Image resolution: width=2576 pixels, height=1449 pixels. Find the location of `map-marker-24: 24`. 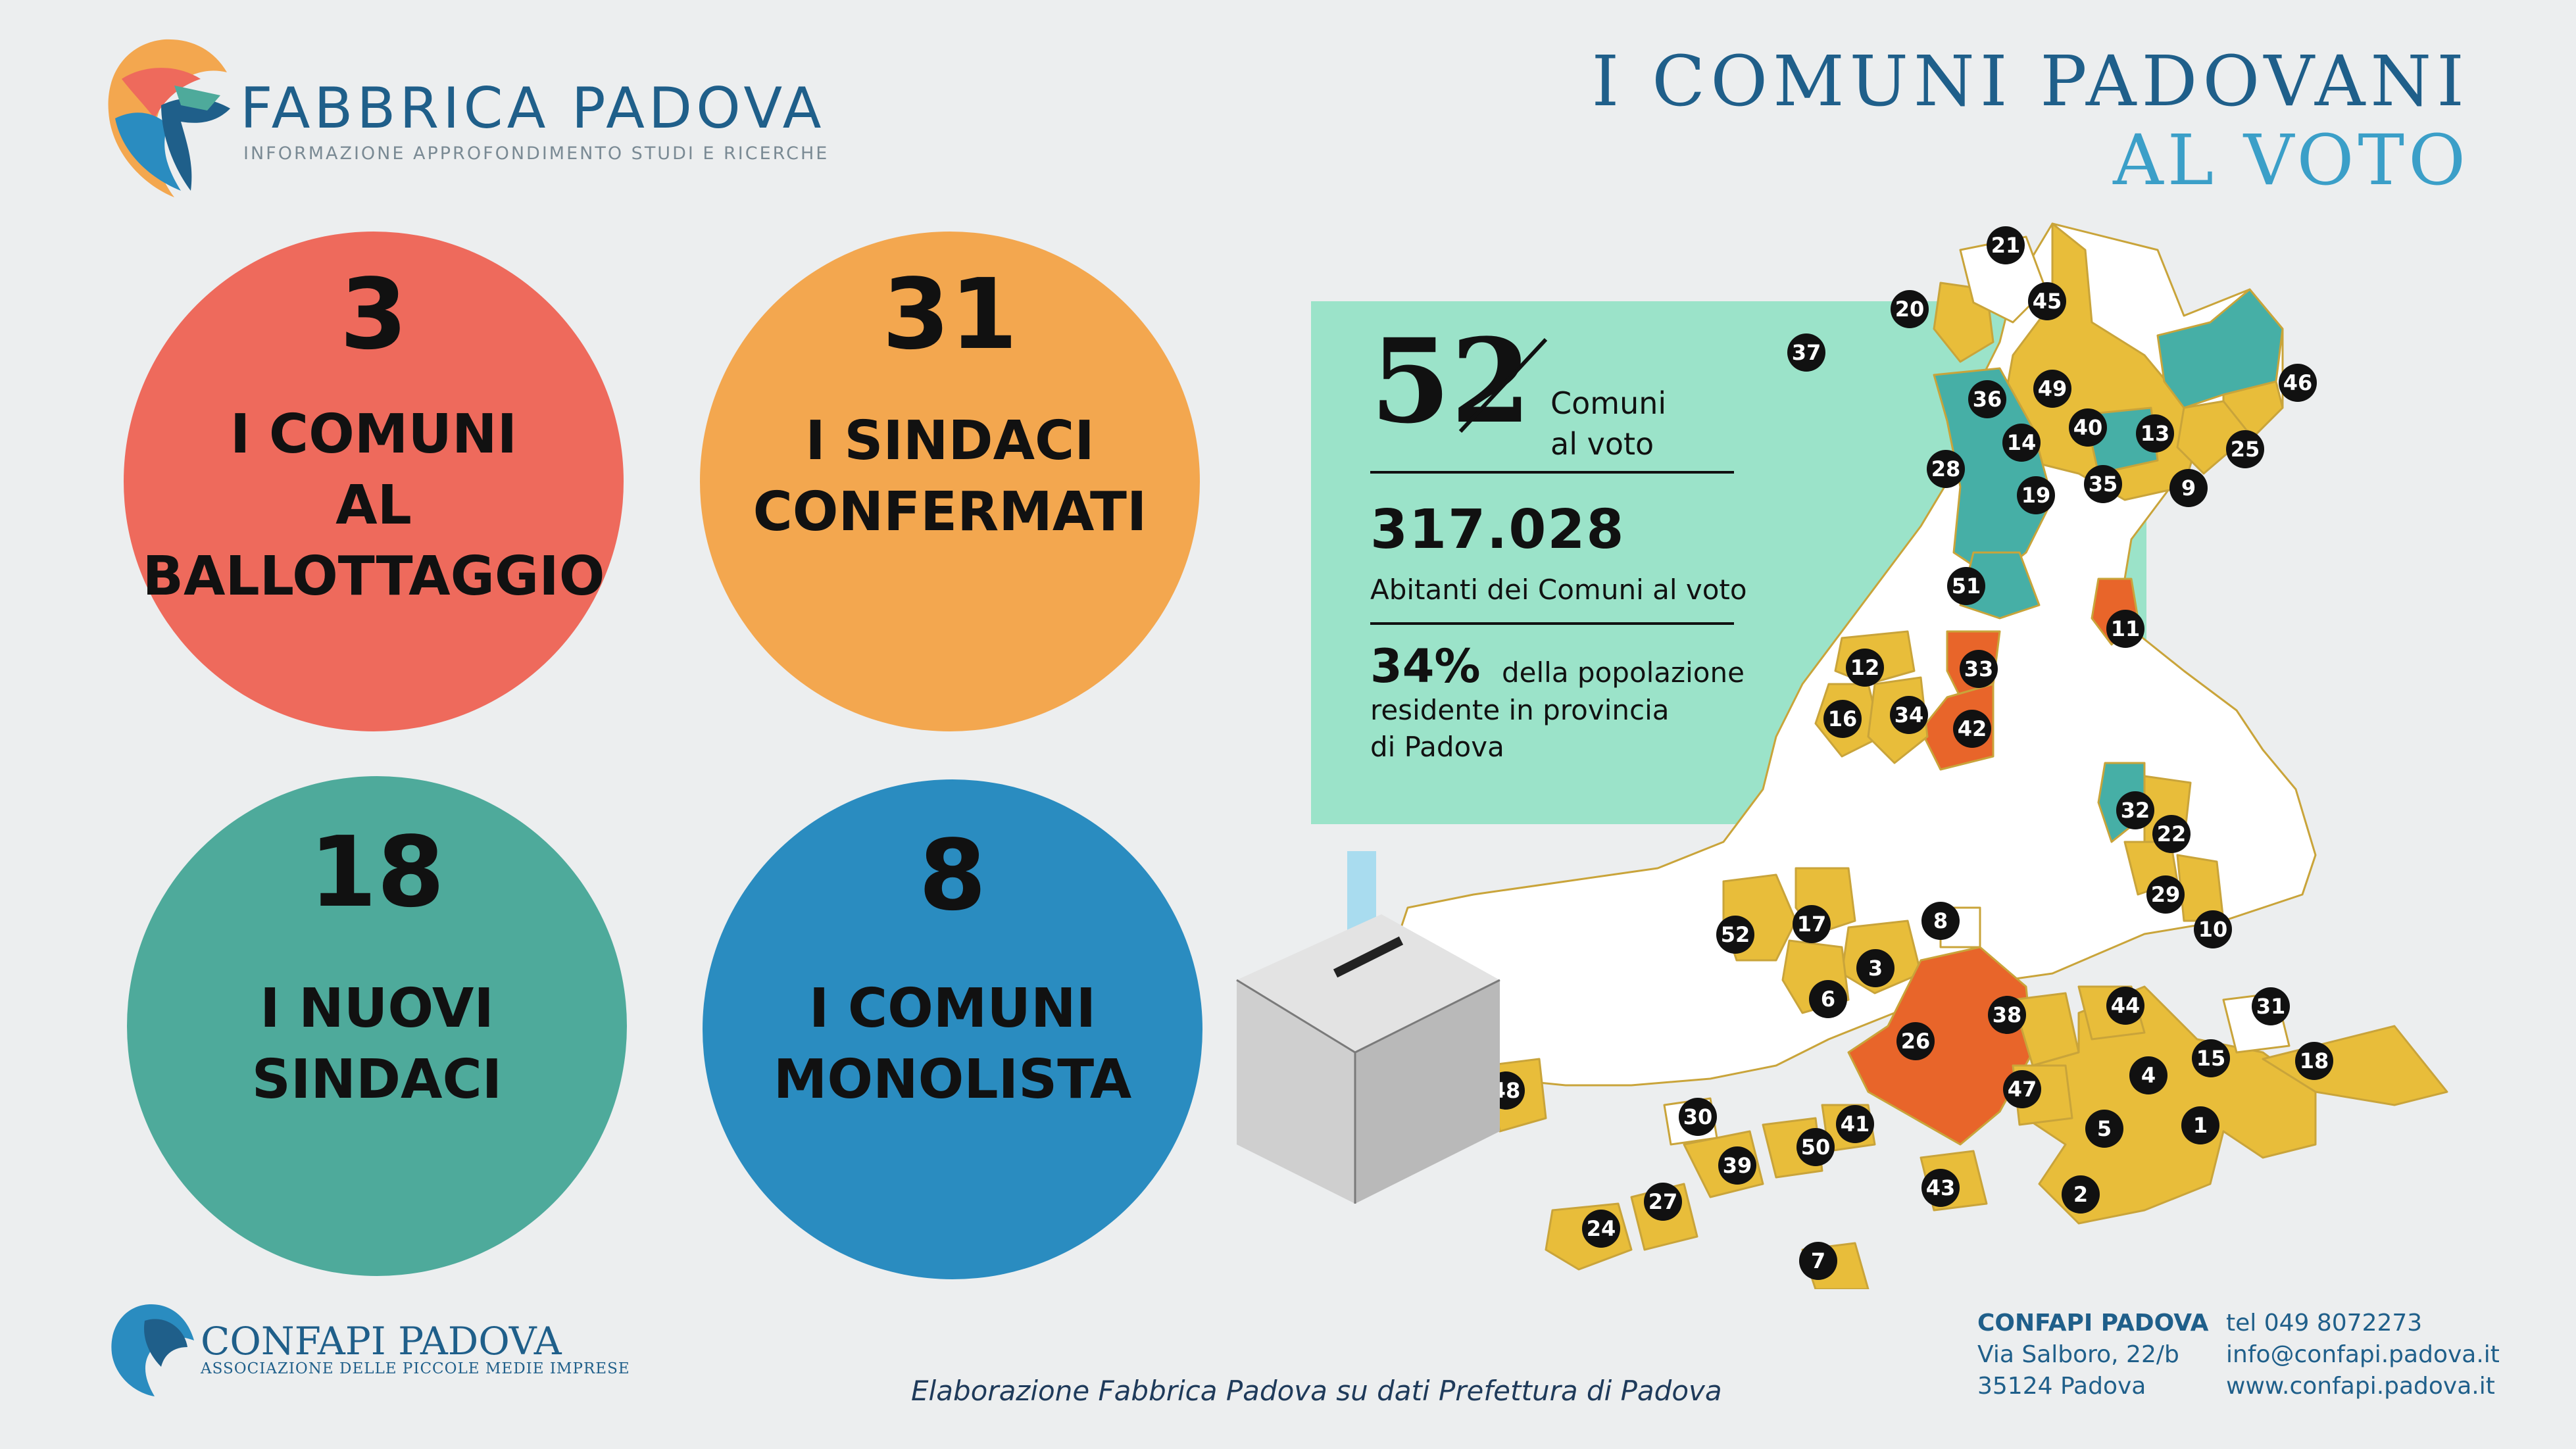

map-marker-24: 24 is located at coordinates (1601, 1229).